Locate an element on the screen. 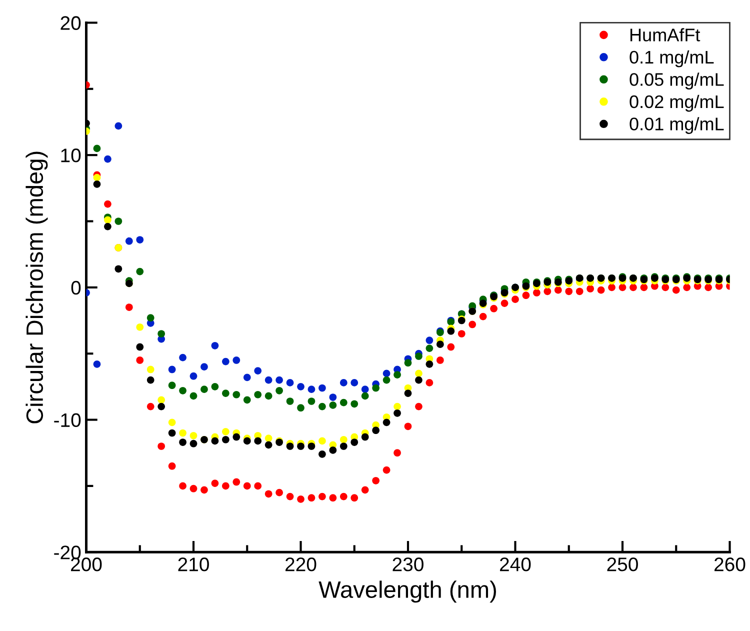 This screenshot has width=750, height=631. y-tick-label: 0 is located at coordinates (76, 287).